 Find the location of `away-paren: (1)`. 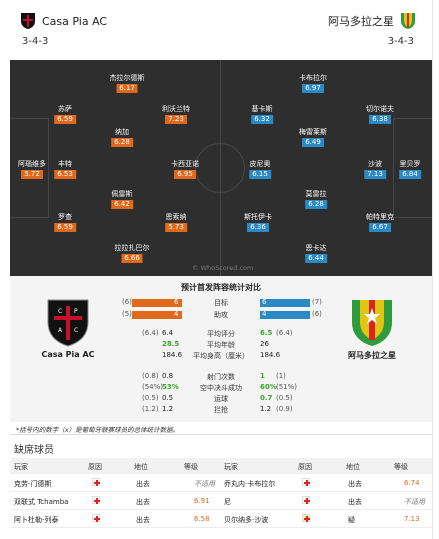

away-paren: (1) is located at coordinates (281, 376).